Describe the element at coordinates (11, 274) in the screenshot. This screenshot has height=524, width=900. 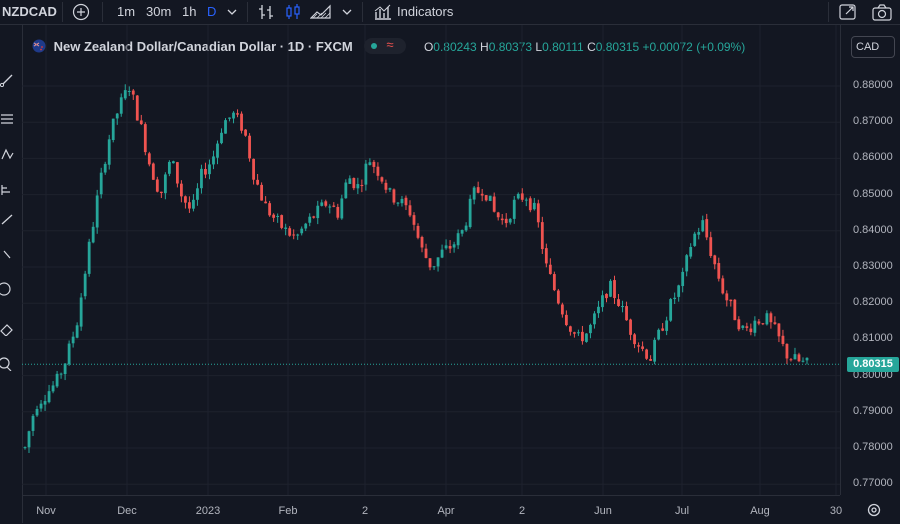
I see `drawing-toolbar` at that location.